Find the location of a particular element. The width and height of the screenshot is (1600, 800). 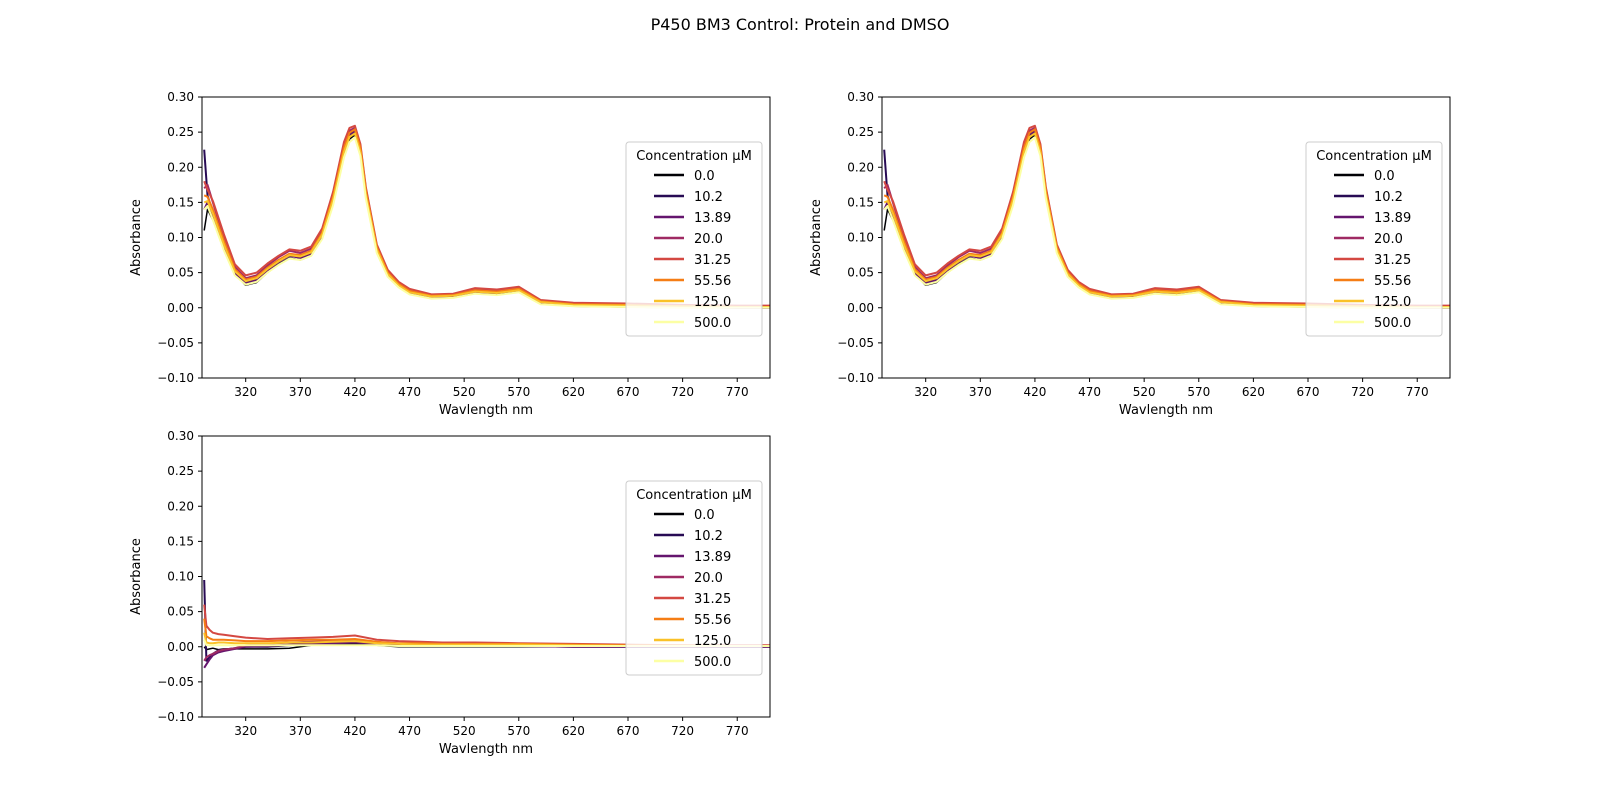

y-tick-label: 0.15 is located at coordinates (180, 202).